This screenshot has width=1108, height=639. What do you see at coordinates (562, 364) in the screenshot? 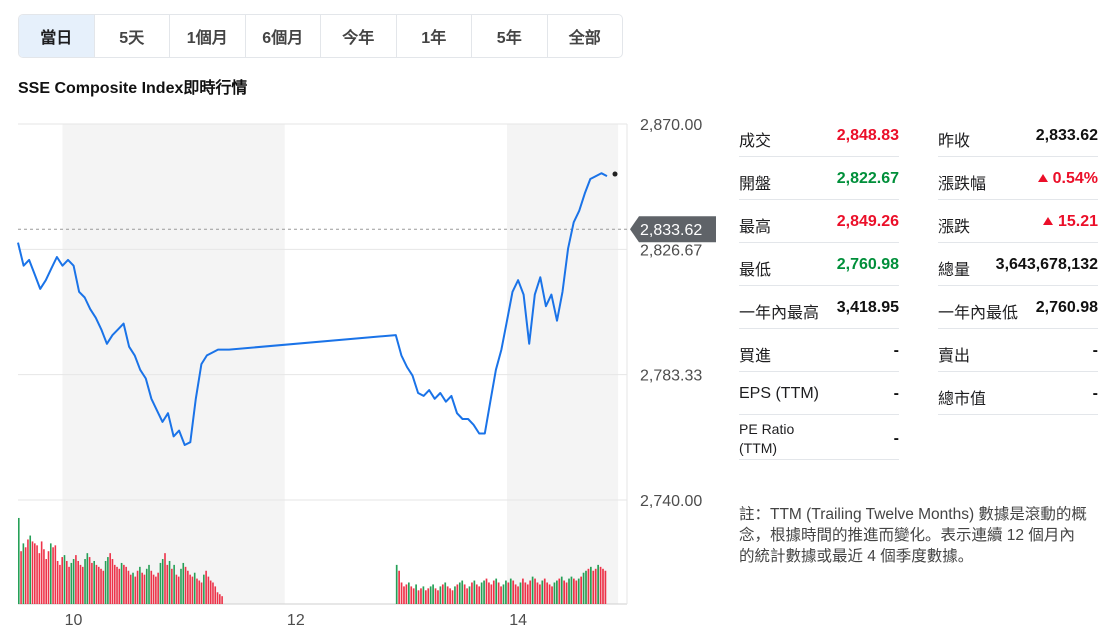
I see `shaded-period` at bounding box center [562, 364].